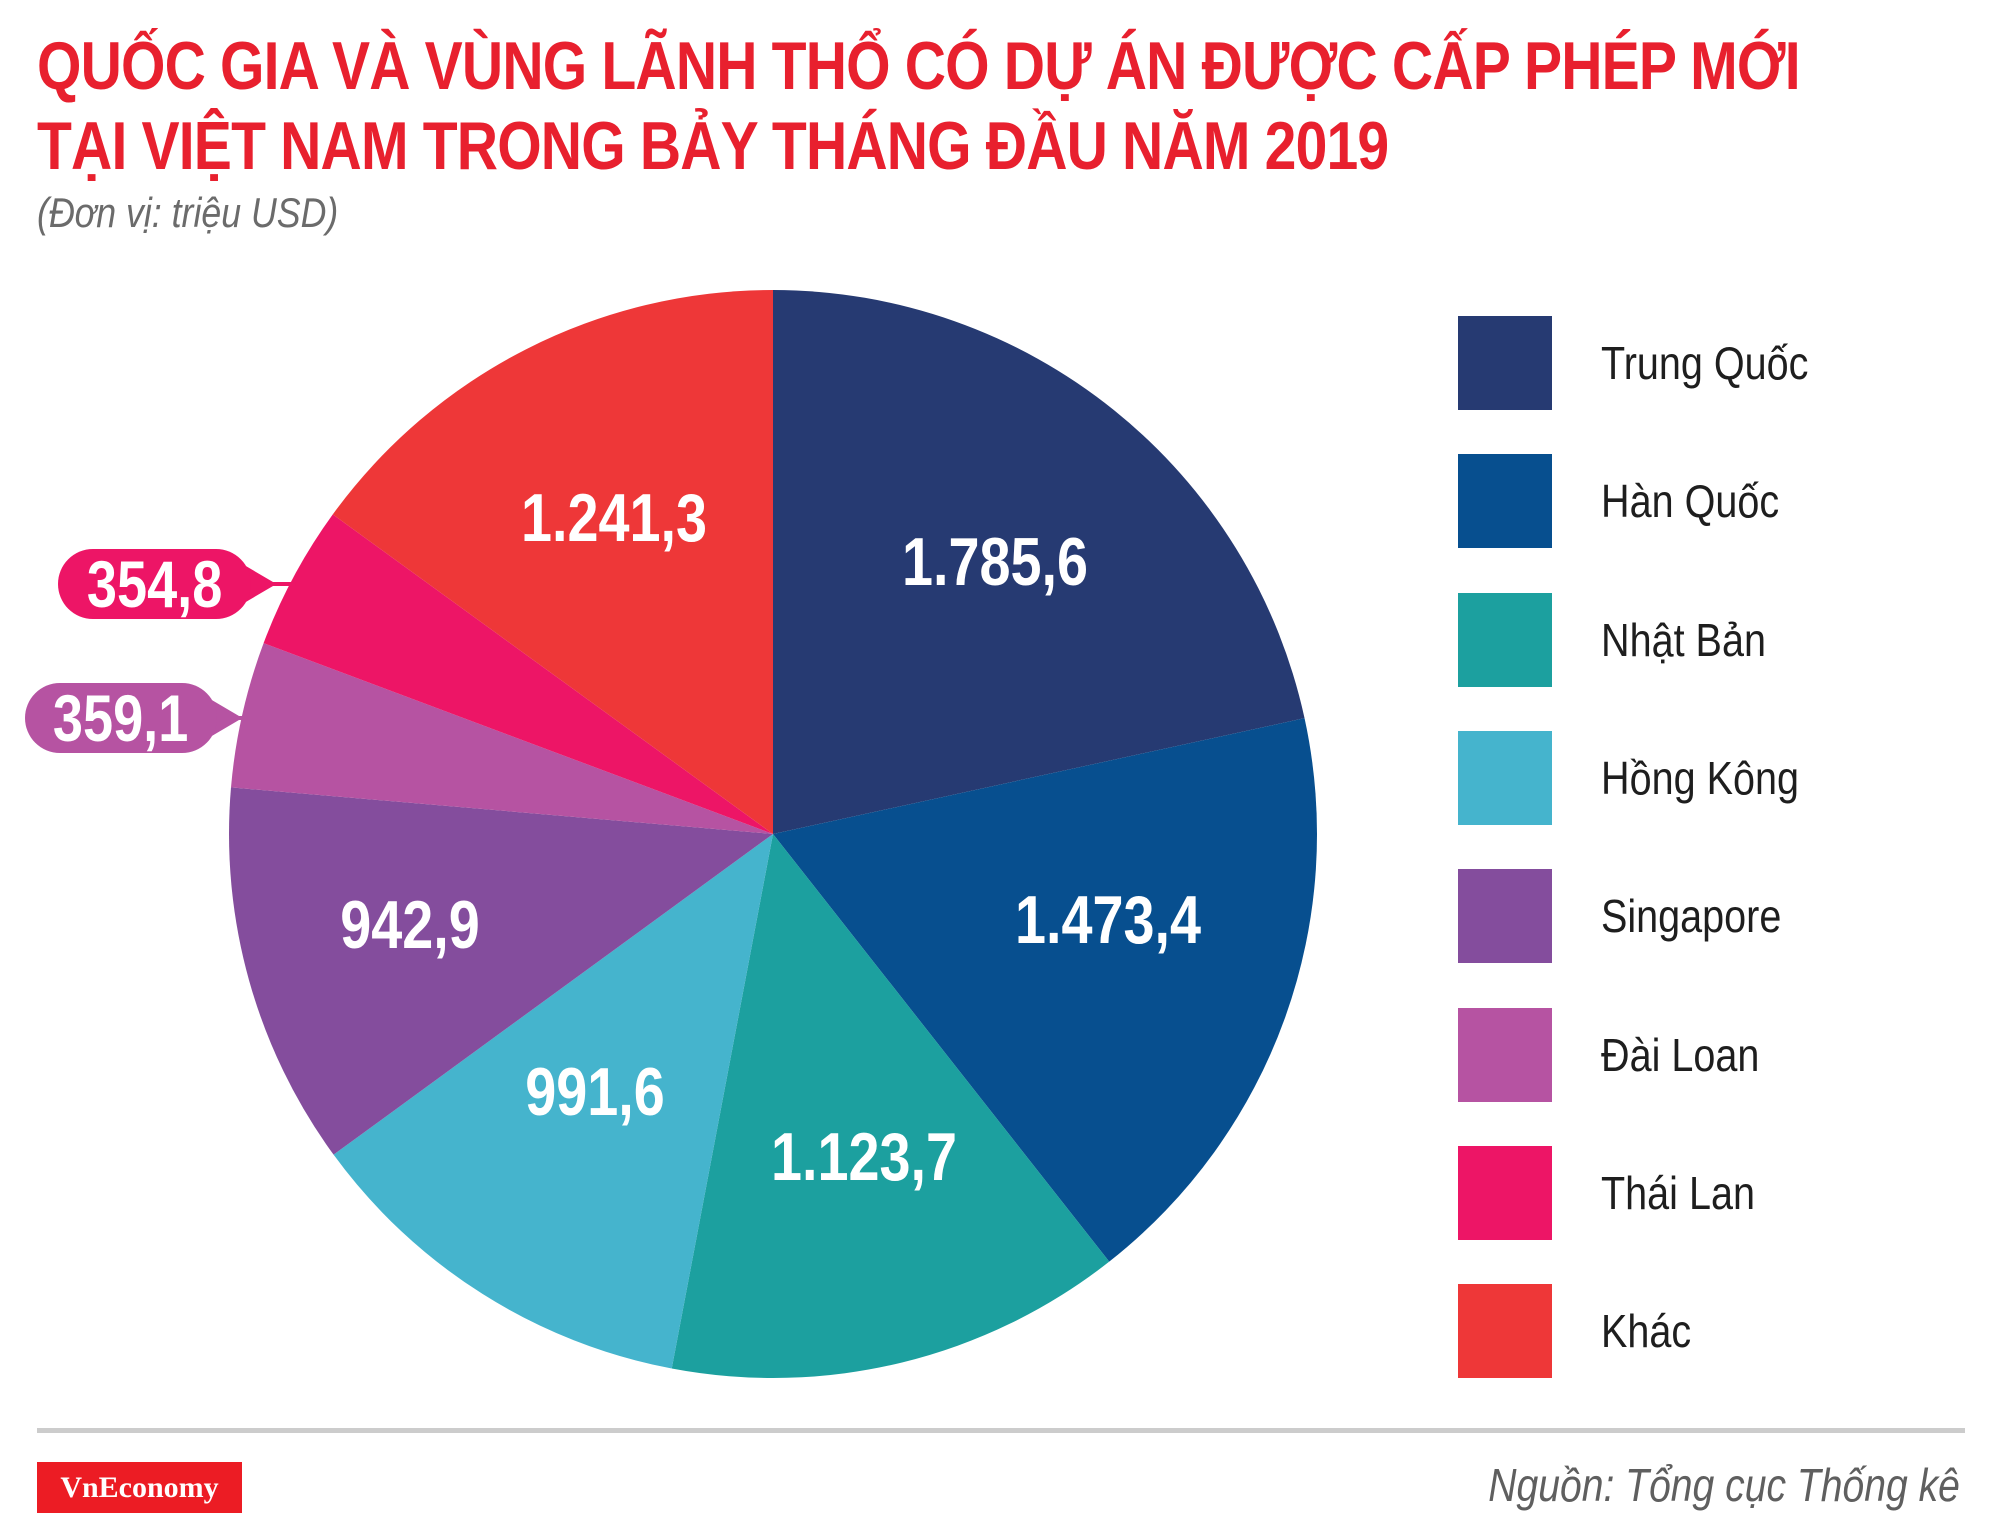 Image resolution: width=2000 pixels, height=1514 pixels. I want to click on legend-label: Trung Quốc, so click(1705, 363).